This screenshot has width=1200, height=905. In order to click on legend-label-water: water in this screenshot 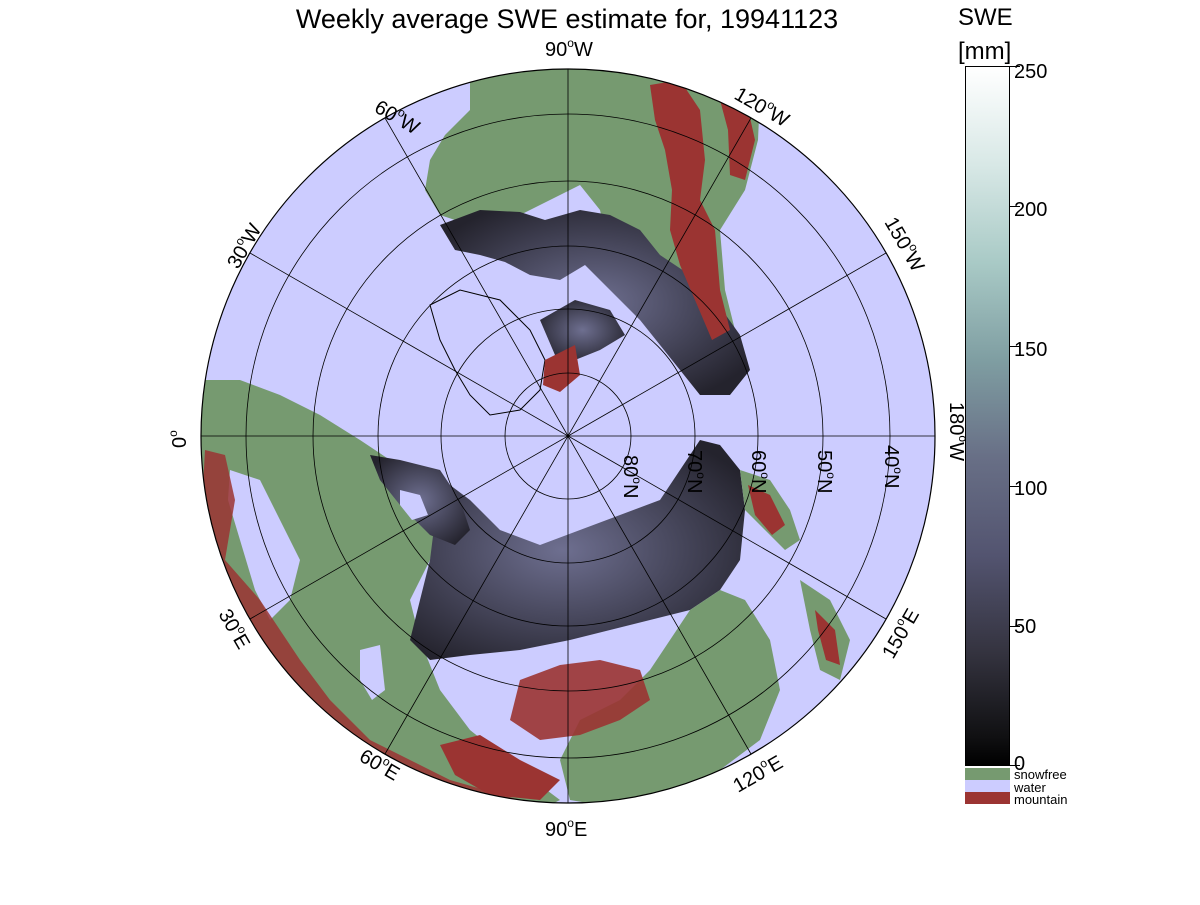, I will do `click(1030, 787)`.